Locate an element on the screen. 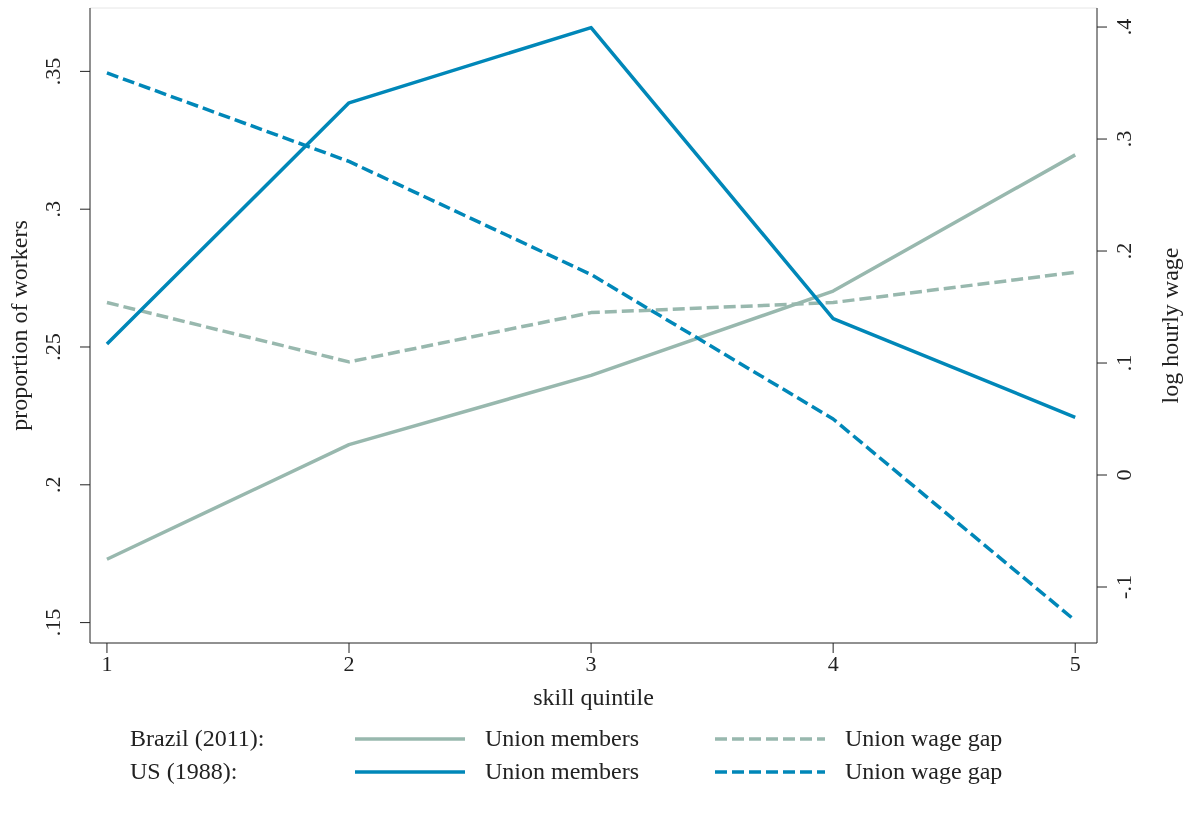 This screenshot has width=1183, height=825. text: Brazil (2011): is located at coordinates (198, 738).